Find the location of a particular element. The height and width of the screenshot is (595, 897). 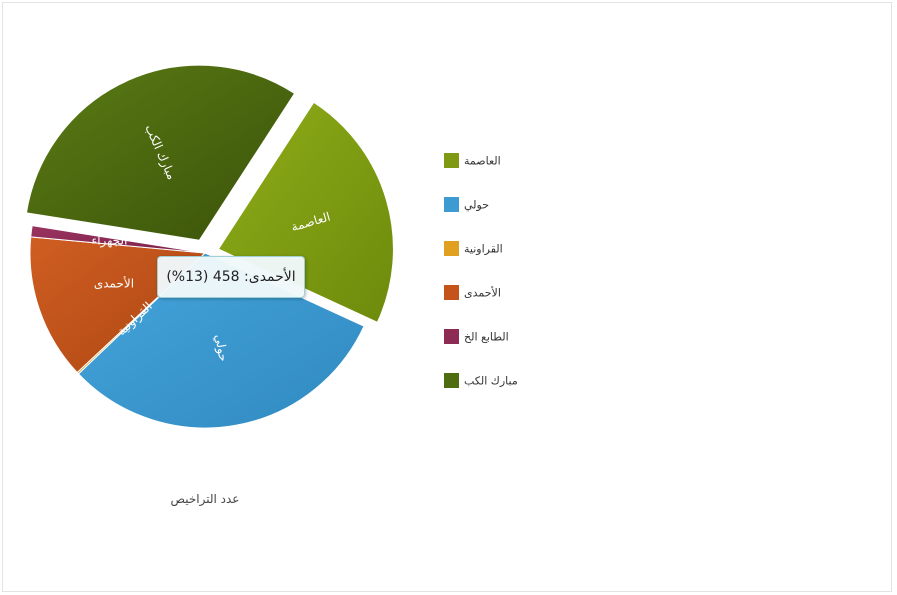

slice-tooltip: الأحمدى: 458 (13%) is located at coordinates (231, 277).